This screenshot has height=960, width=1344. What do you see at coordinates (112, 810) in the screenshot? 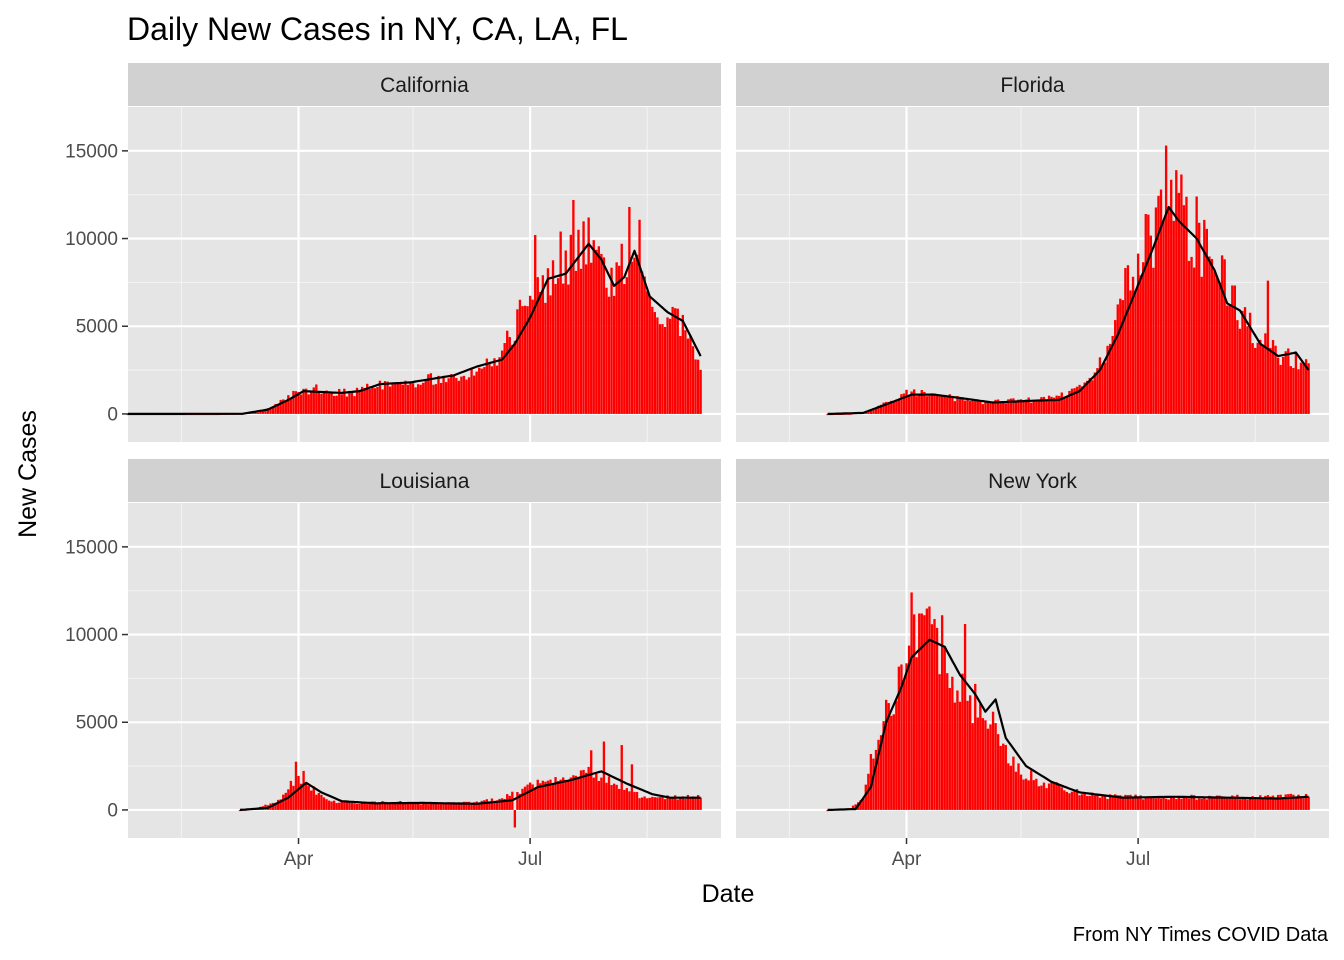
I see `y-tick-label: 0` at bounding box center [112, 810].